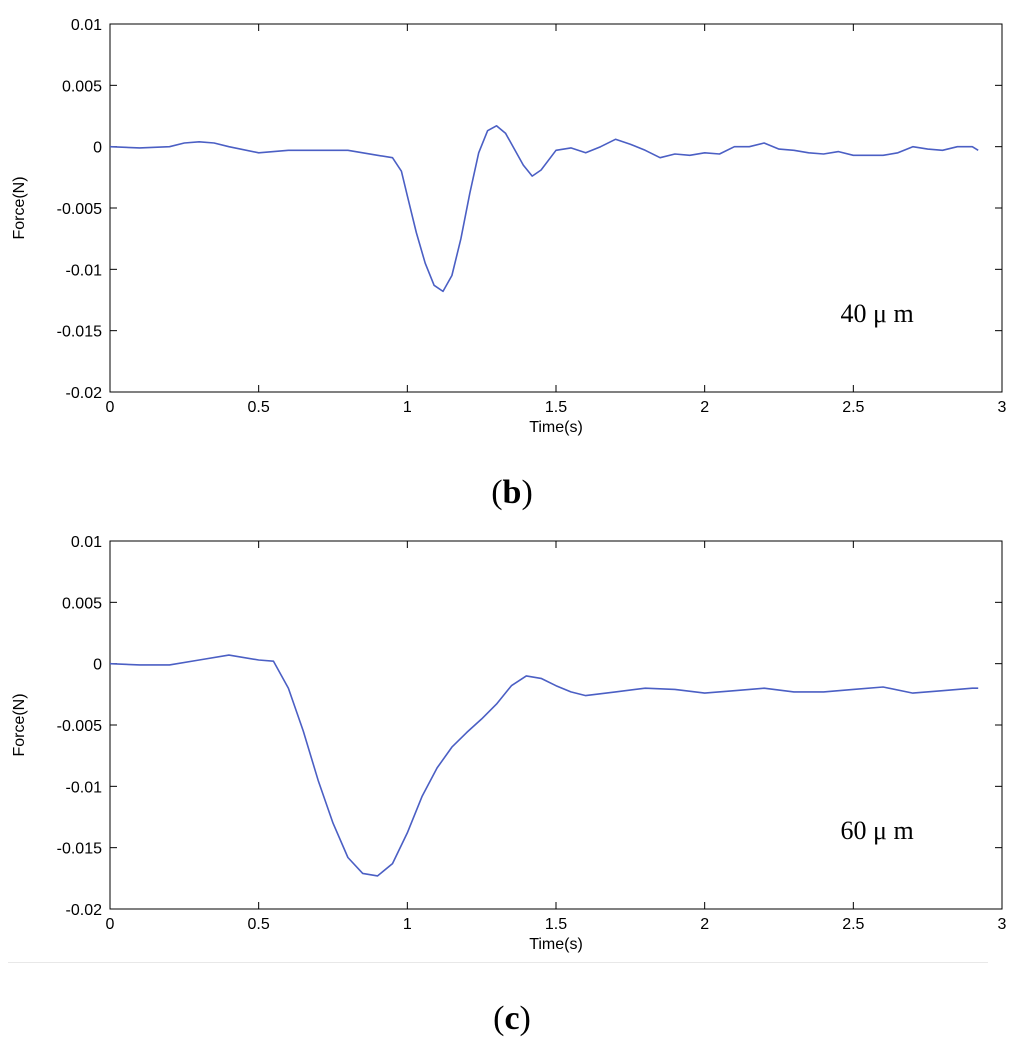 This screenshot has height=1047, width=1024. I want to click on panel-caption-c: (c), so click(512, 1018).